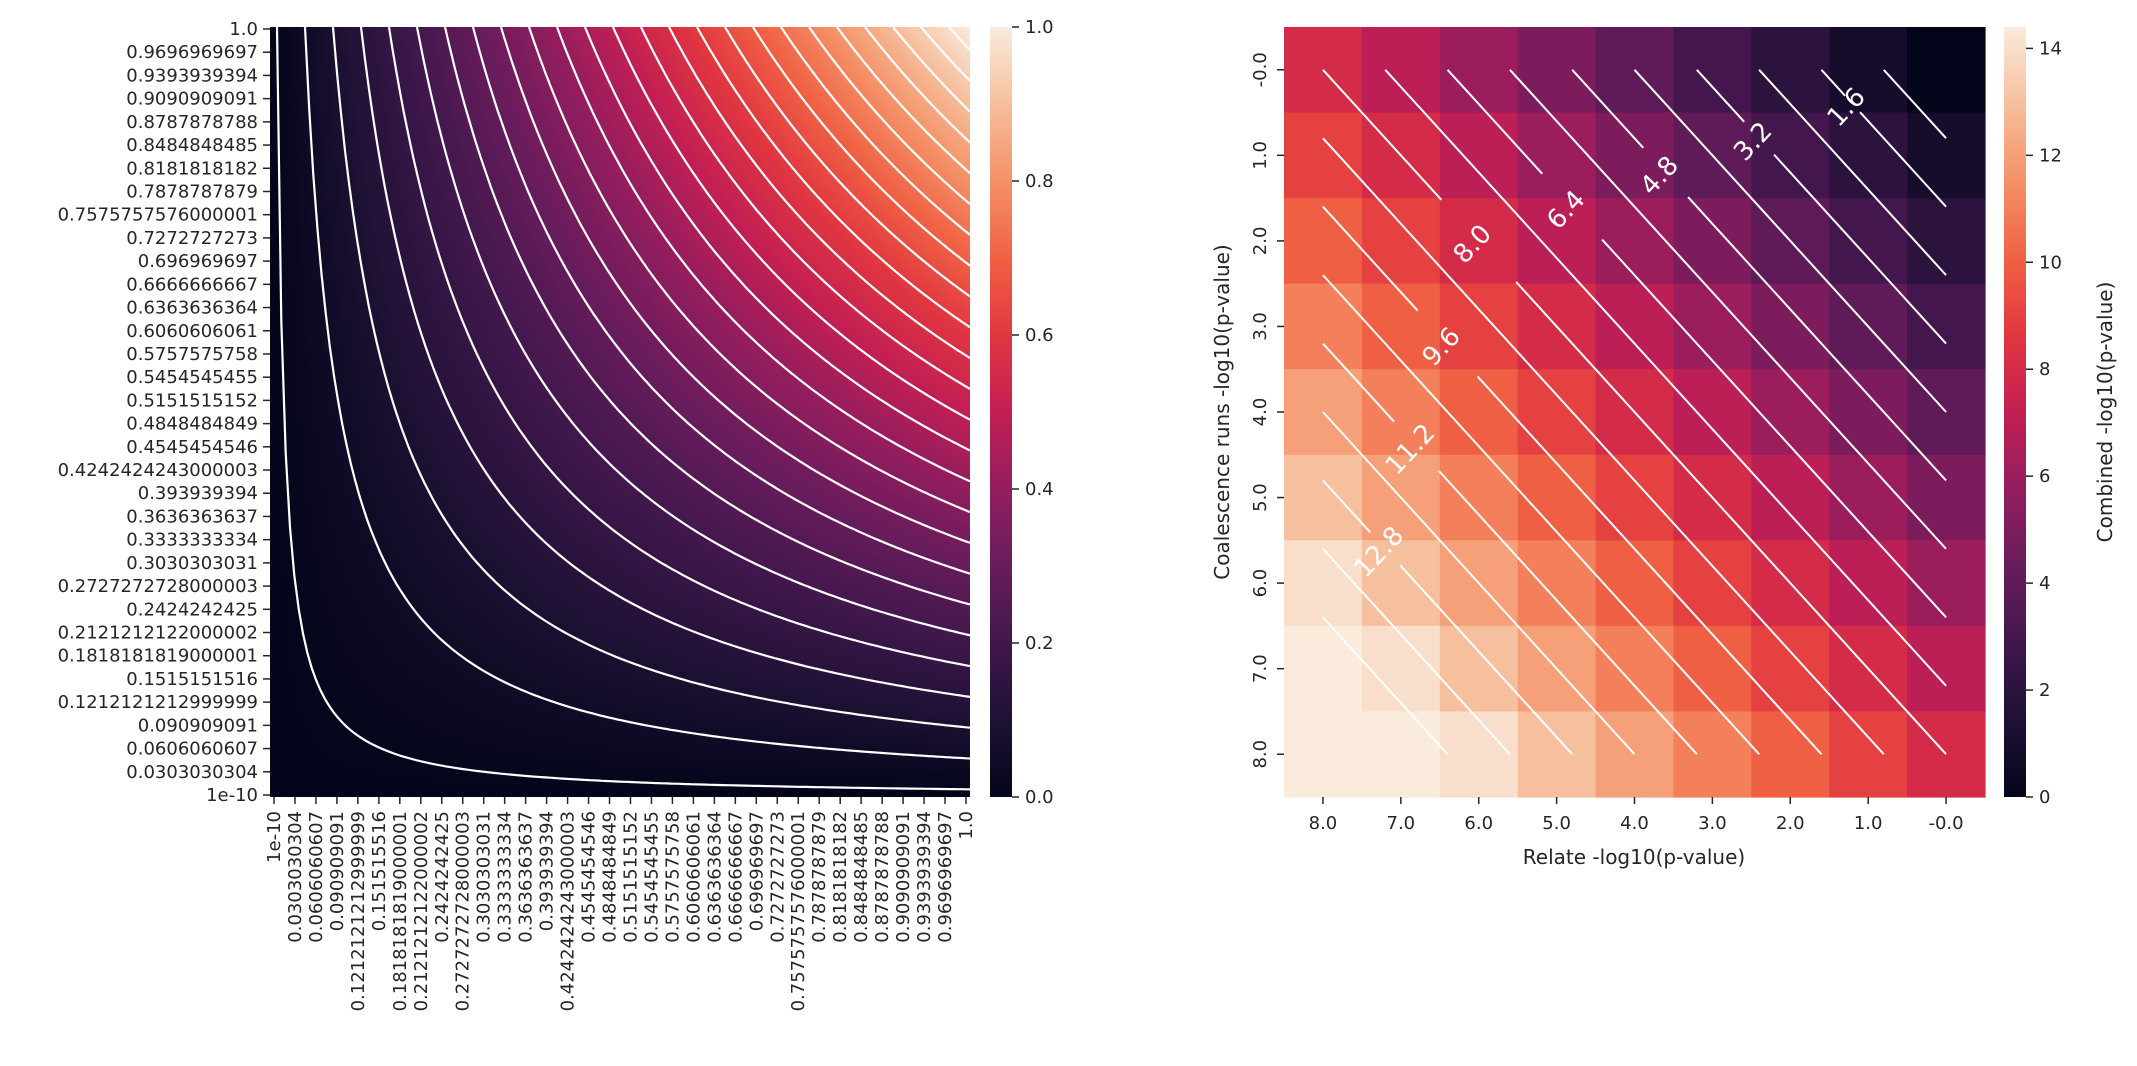  Describe the element at coordinates (1260, 497) in the screenshot. I see `right-y-tick-label: 5.0` at that location.